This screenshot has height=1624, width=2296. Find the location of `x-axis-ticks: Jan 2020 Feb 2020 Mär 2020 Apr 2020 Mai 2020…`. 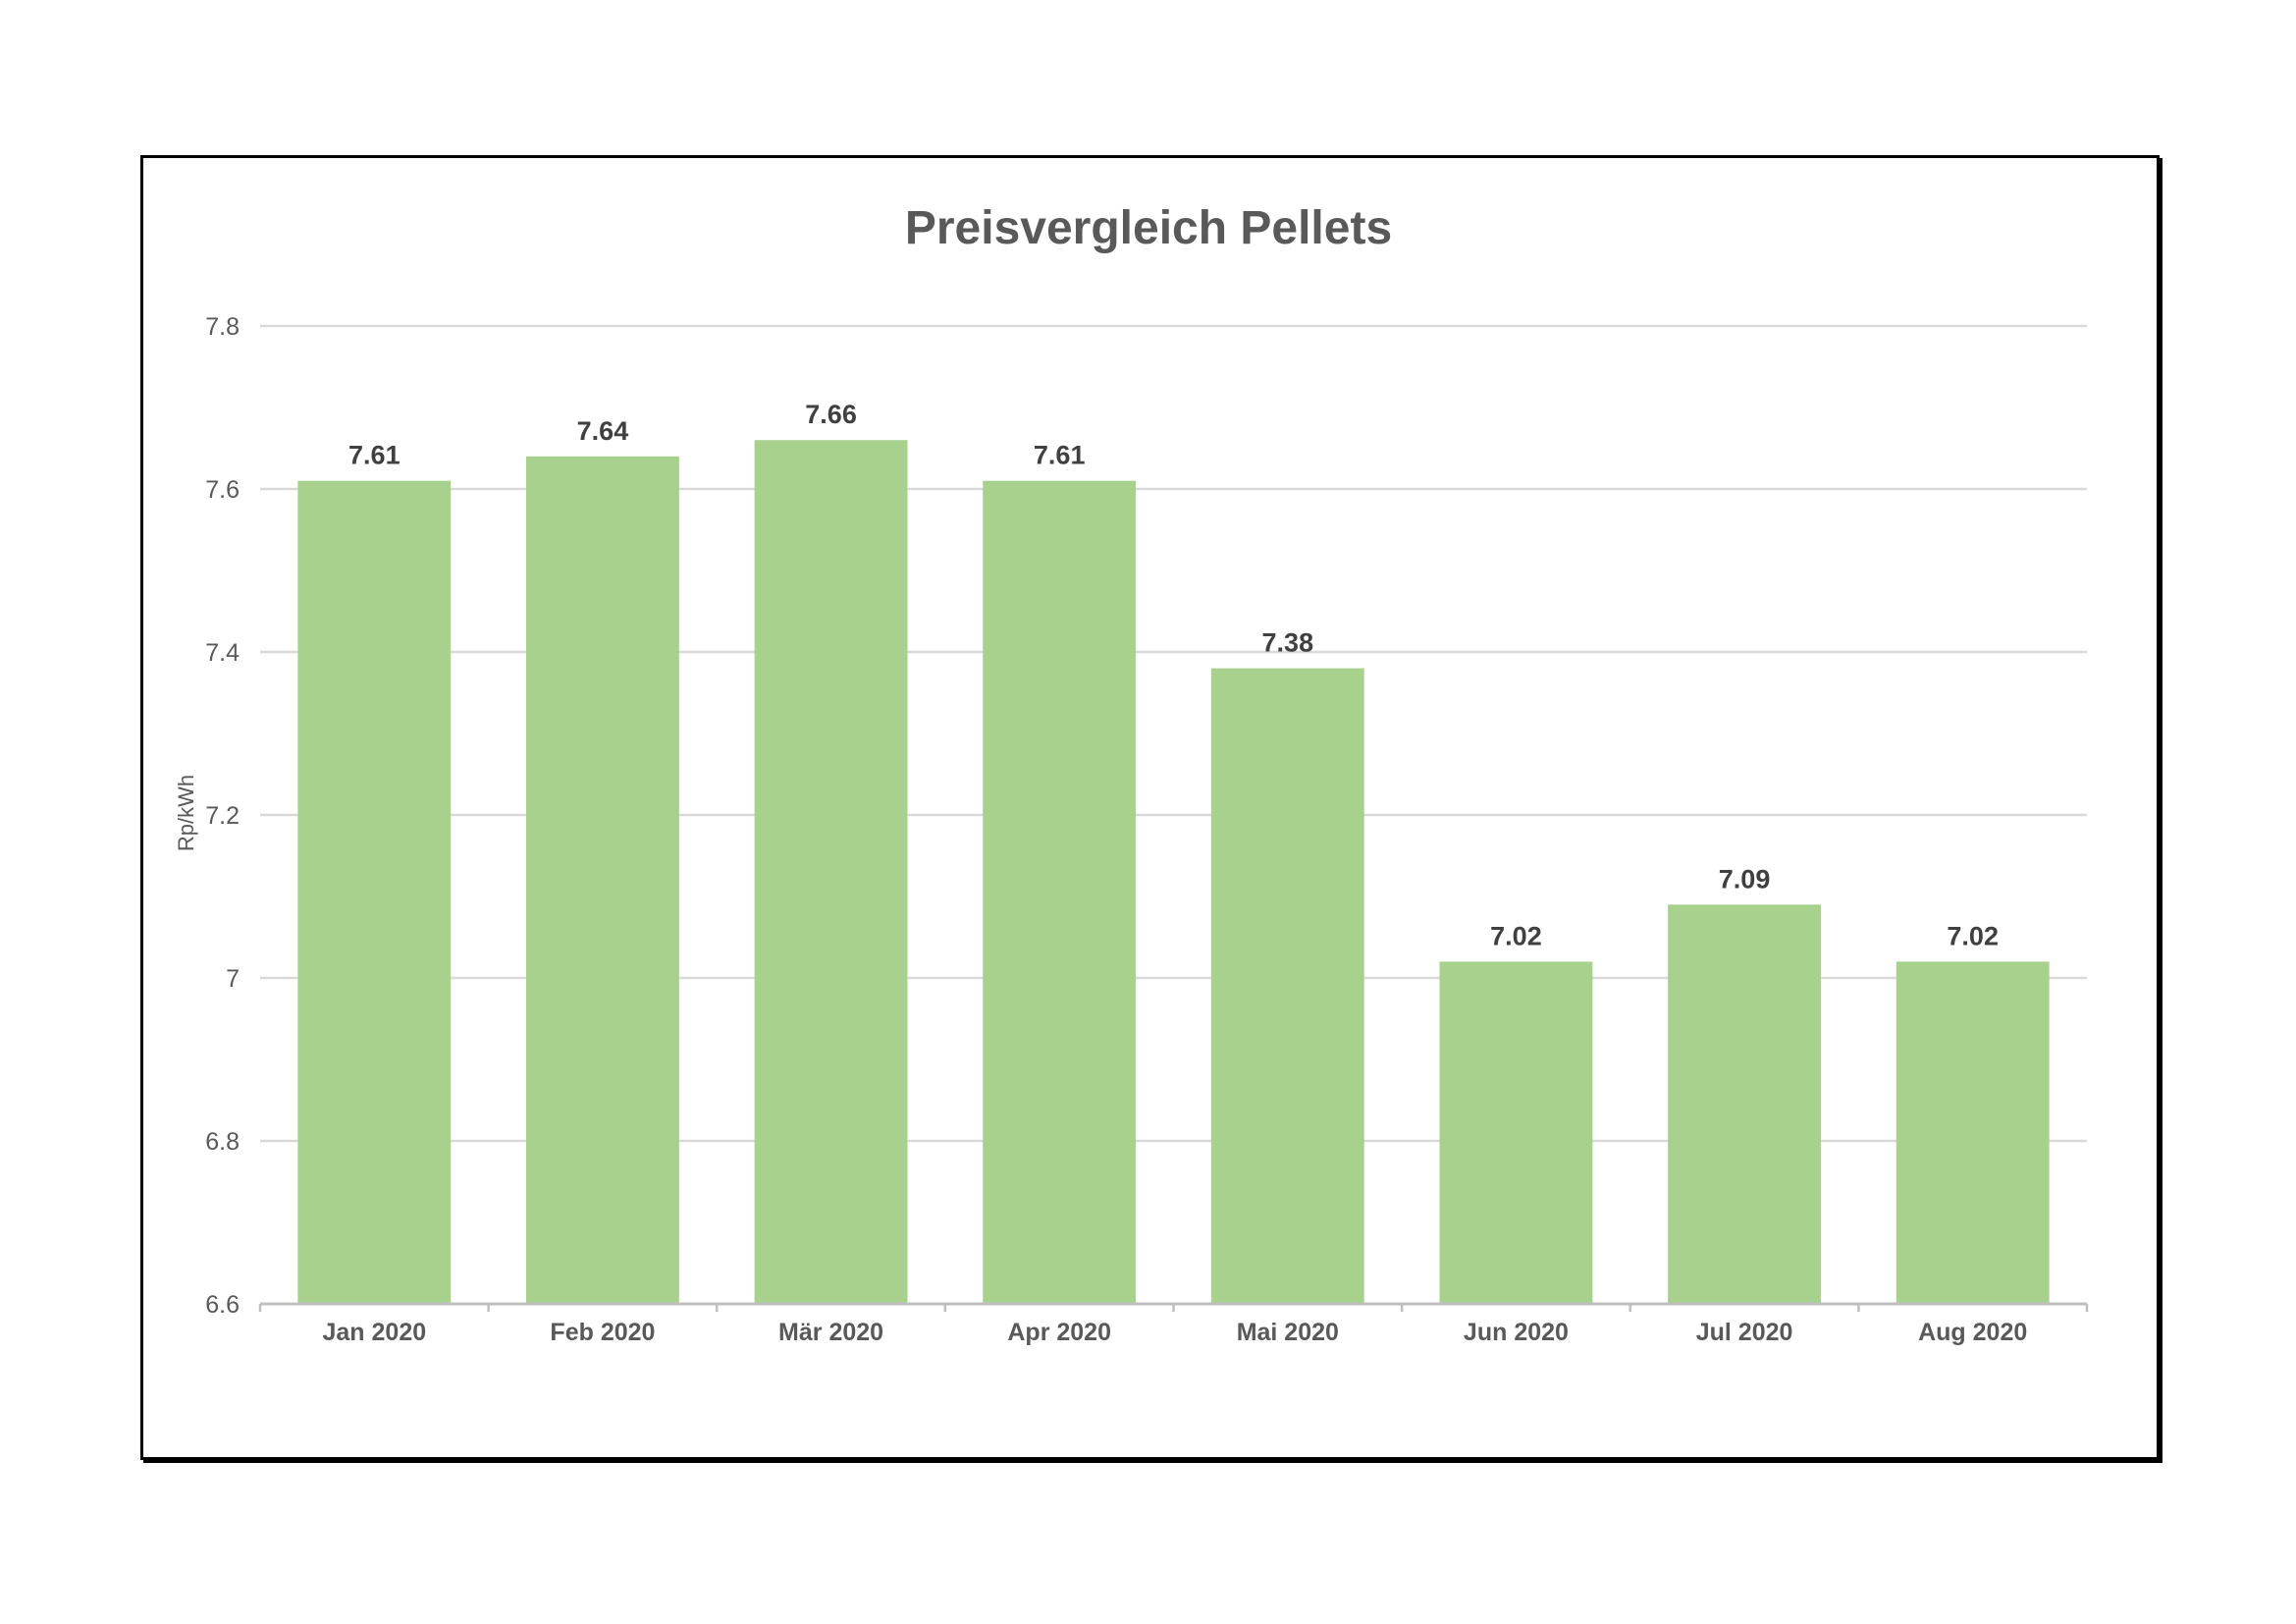

x-axis-ticks: Jan 2020 Feb 2020 Mär 2020 Apr 2020 Mai 2020… is located at coordinates (1174, 1332).